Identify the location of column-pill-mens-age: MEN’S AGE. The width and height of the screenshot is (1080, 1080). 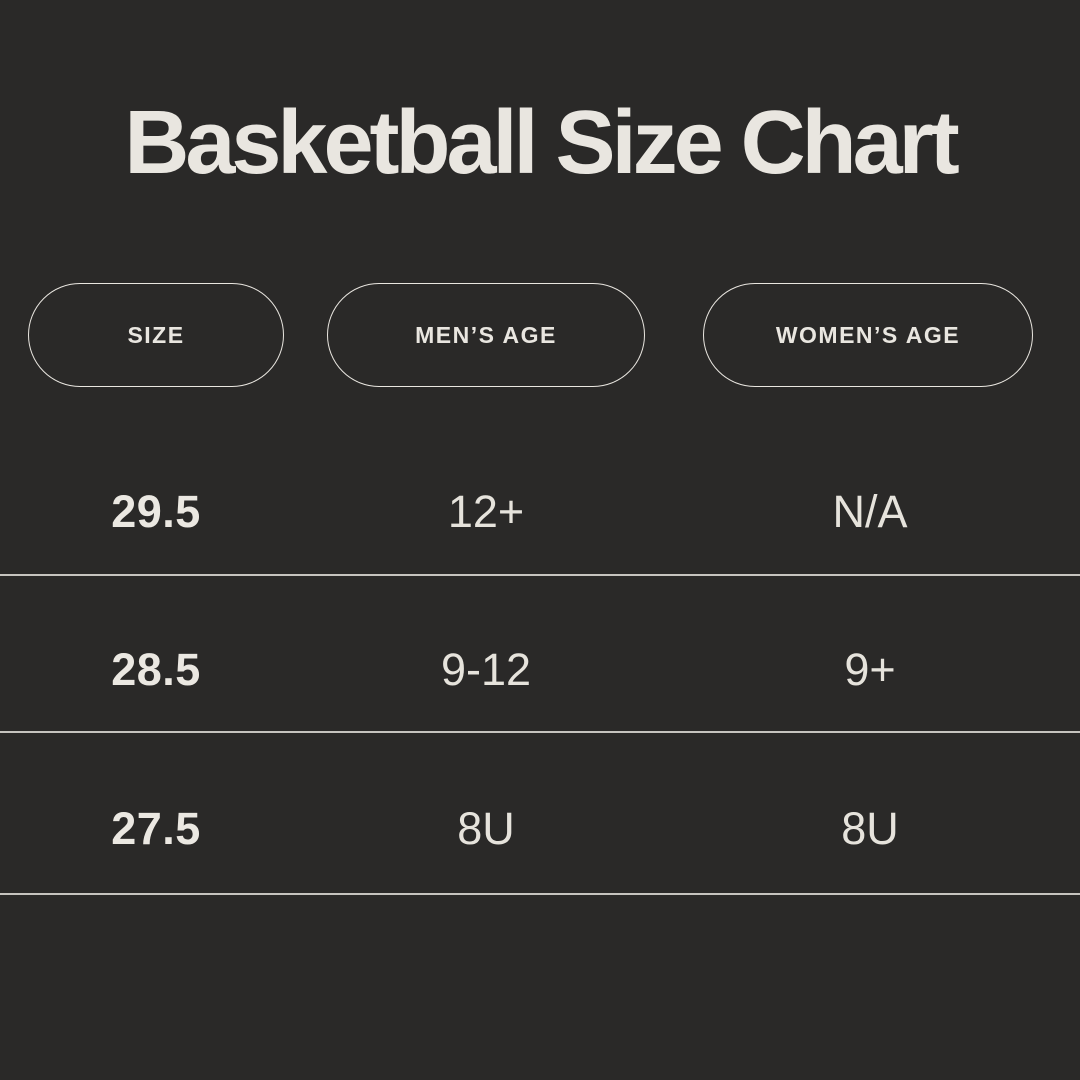
(486, 335).